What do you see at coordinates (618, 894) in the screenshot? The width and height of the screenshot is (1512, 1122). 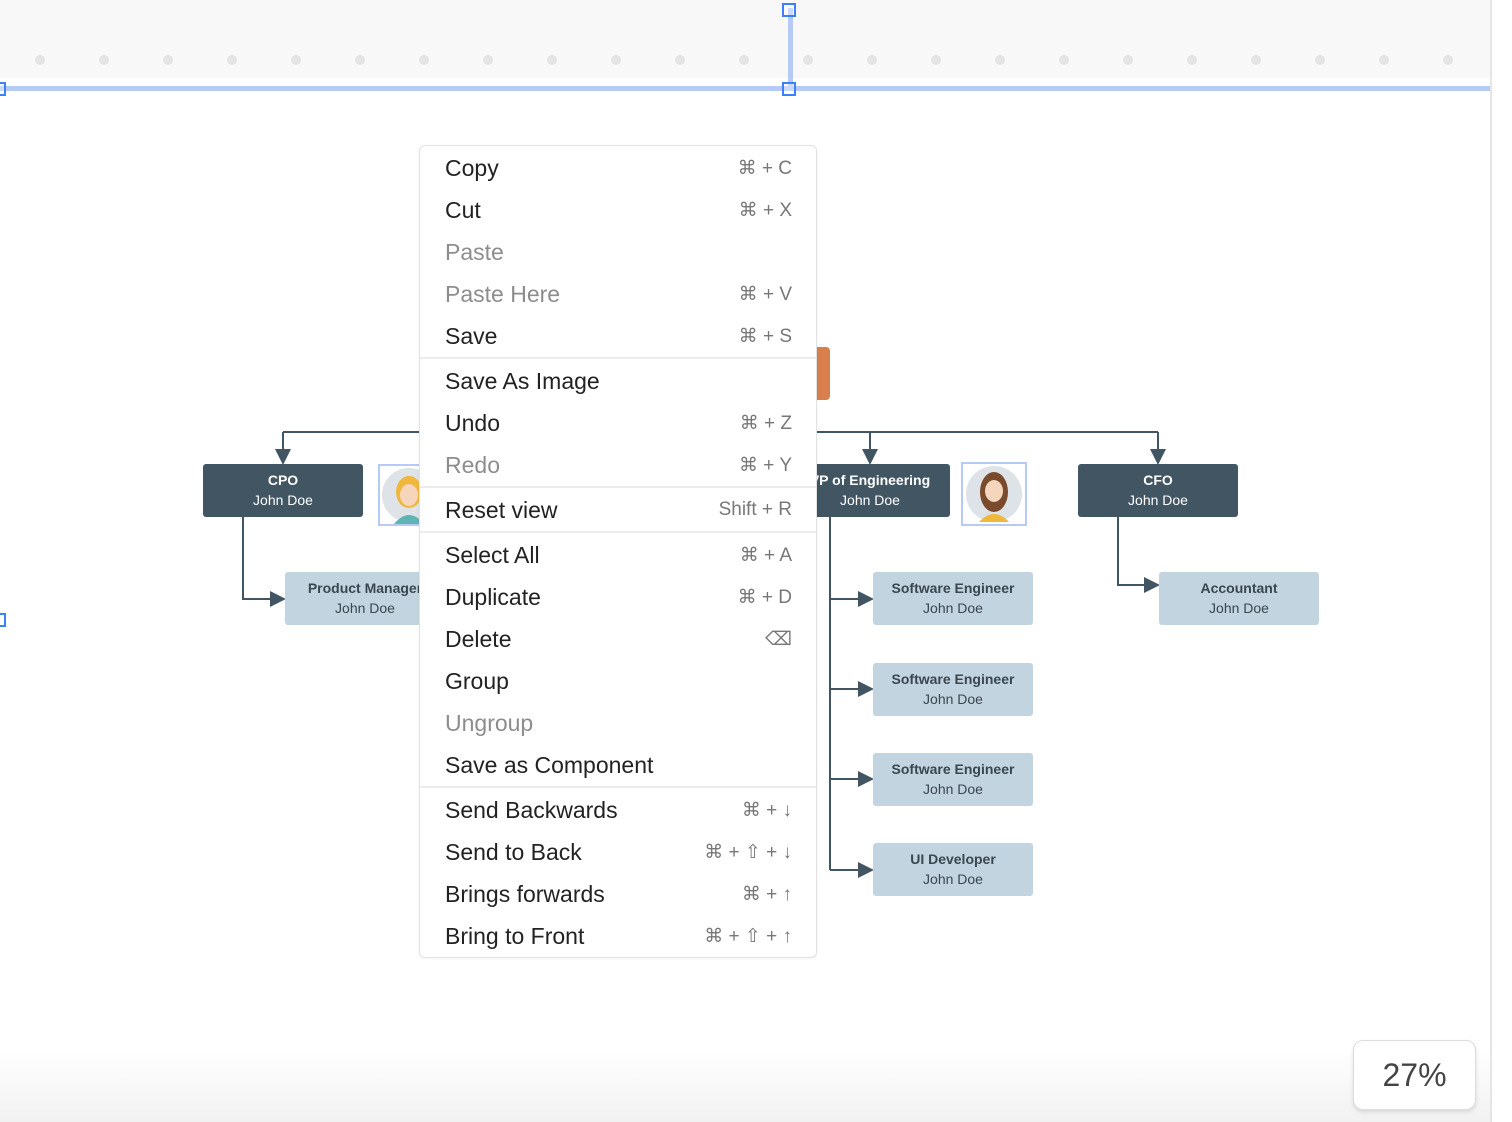 I see `menu-item-brings-forwards: Brings forwards ⌘ + ↑` at bounding box center [618, 894].